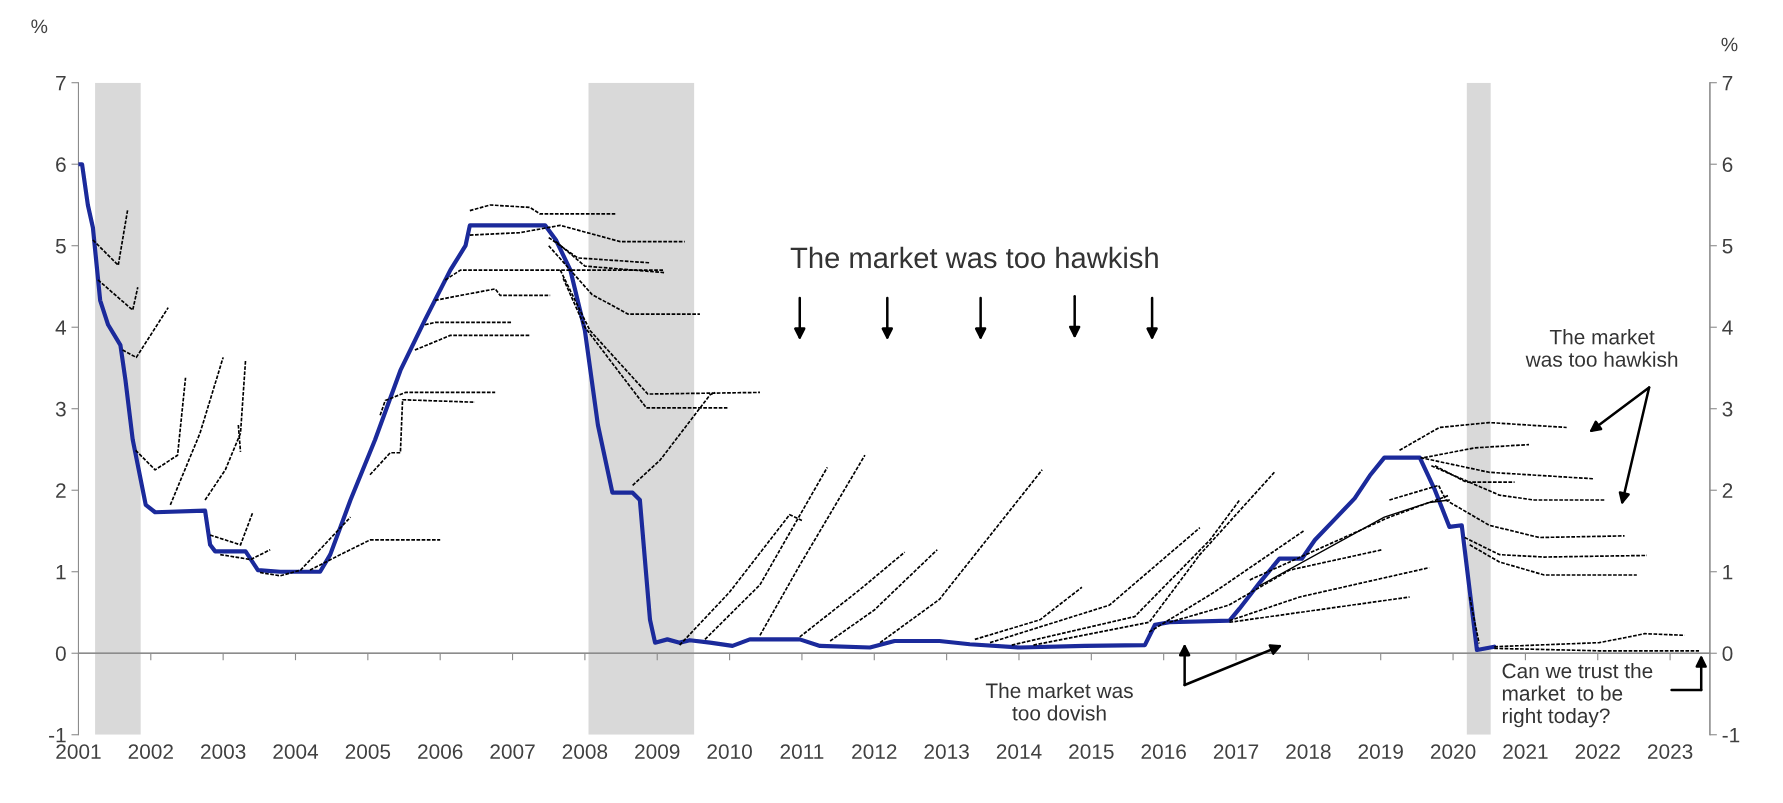  Describe the element at coordinates (61, 327) in the screenshot. I see `y-tick-label: 4` at that location.